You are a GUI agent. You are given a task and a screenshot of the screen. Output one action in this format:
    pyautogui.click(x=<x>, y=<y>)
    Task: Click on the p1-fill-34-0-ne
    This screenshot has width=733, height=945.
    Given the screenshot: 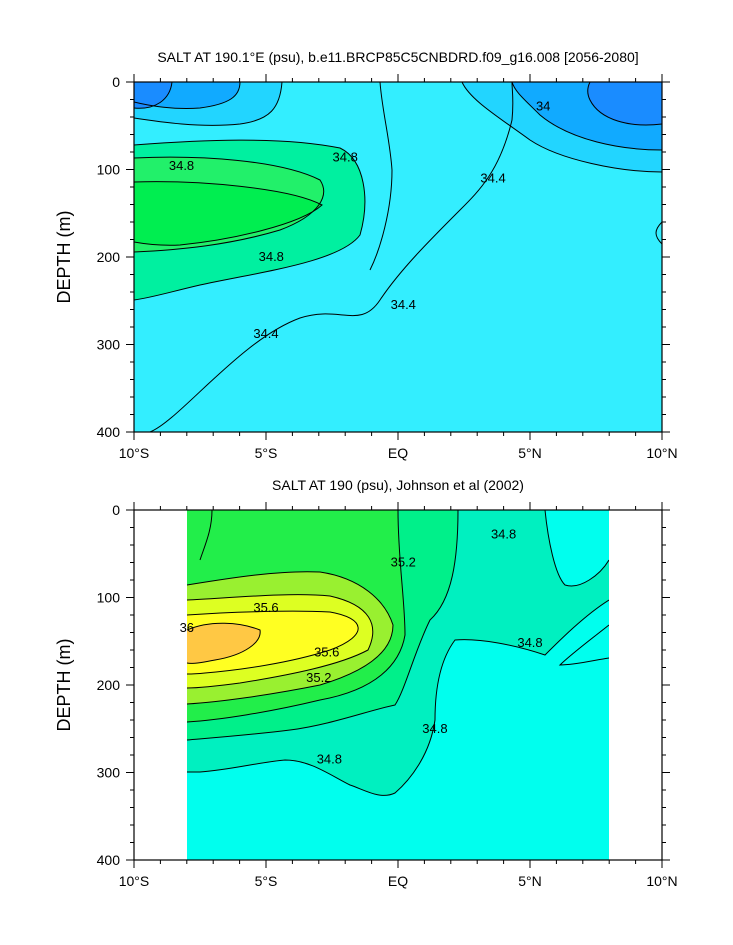 What is the action you would take?
    pyautogui.click(x=624, y=103)
    